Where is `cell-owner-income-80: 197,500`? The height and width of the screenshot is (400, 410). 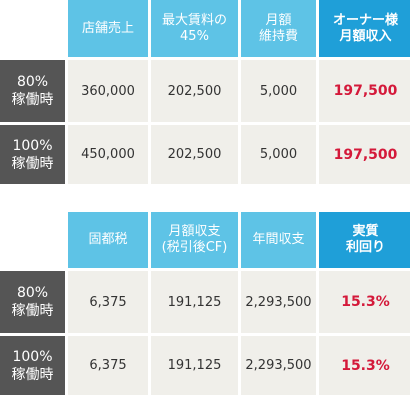 cell-owner-income-80: 197,500 is located at coordinates (364, 91).